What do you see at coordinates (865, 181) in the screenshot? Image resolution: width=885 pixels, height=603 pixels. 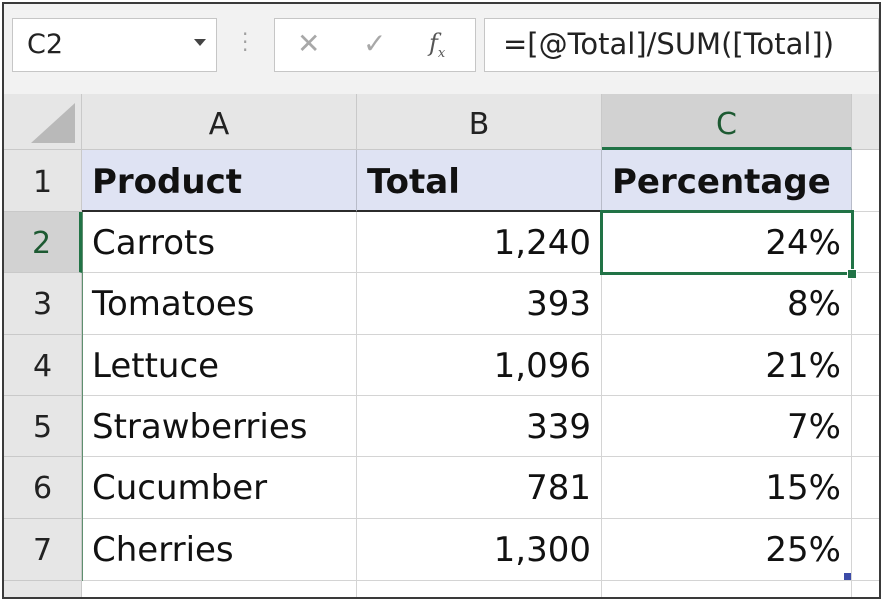 I see `cell-d1` at bounding box center [865, 181].